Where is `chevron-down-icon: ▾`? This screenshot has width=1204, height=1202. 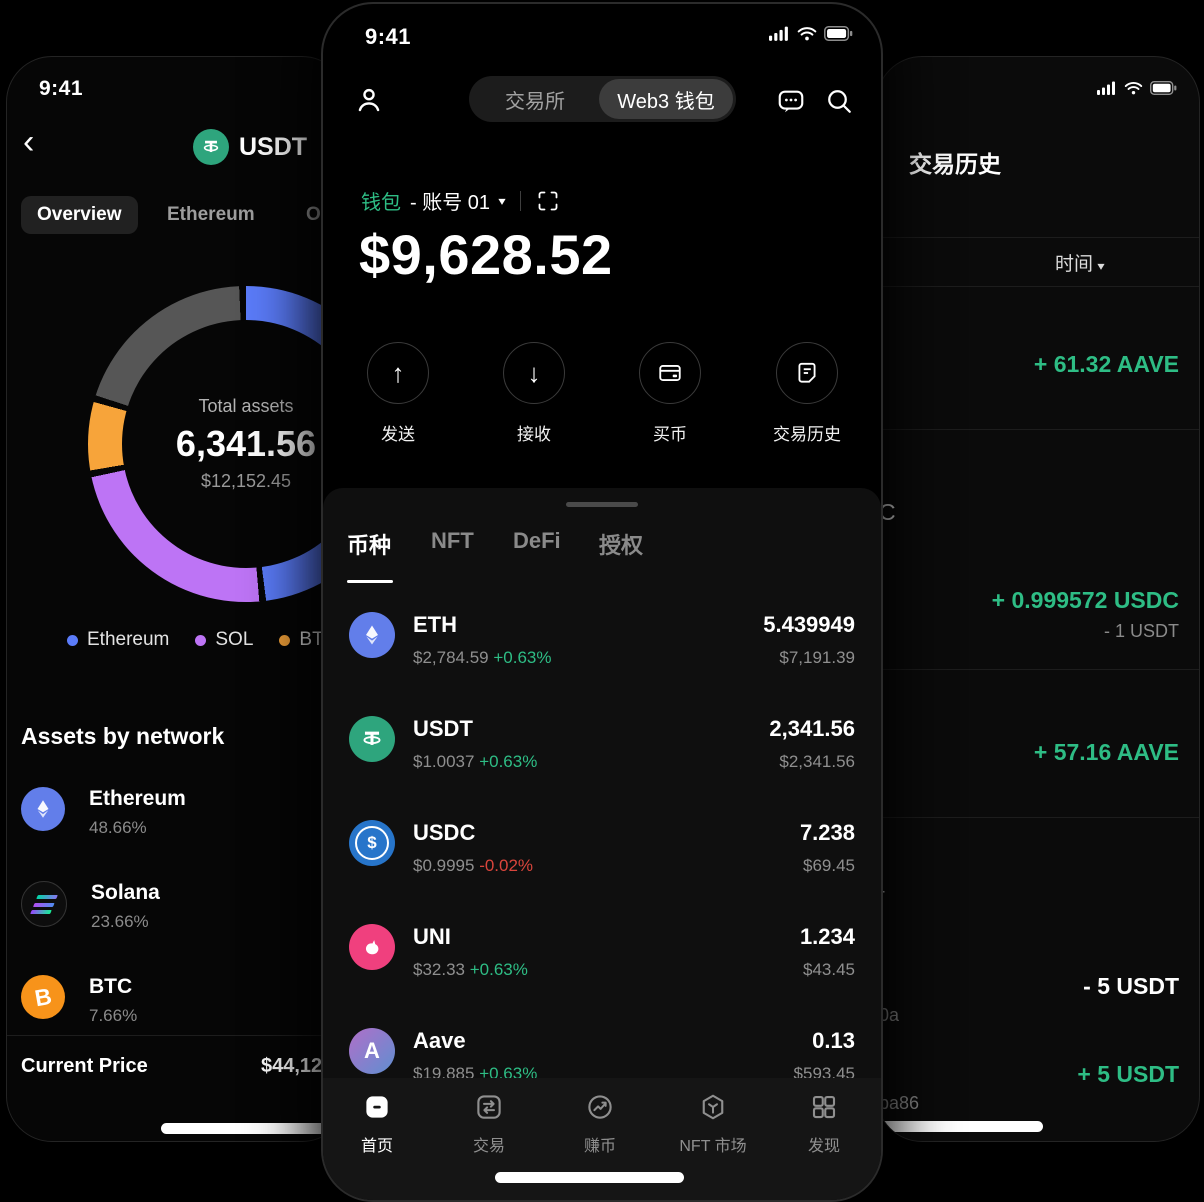 chevron-down-icon: ▾ is located at coordinates (1101, 266).